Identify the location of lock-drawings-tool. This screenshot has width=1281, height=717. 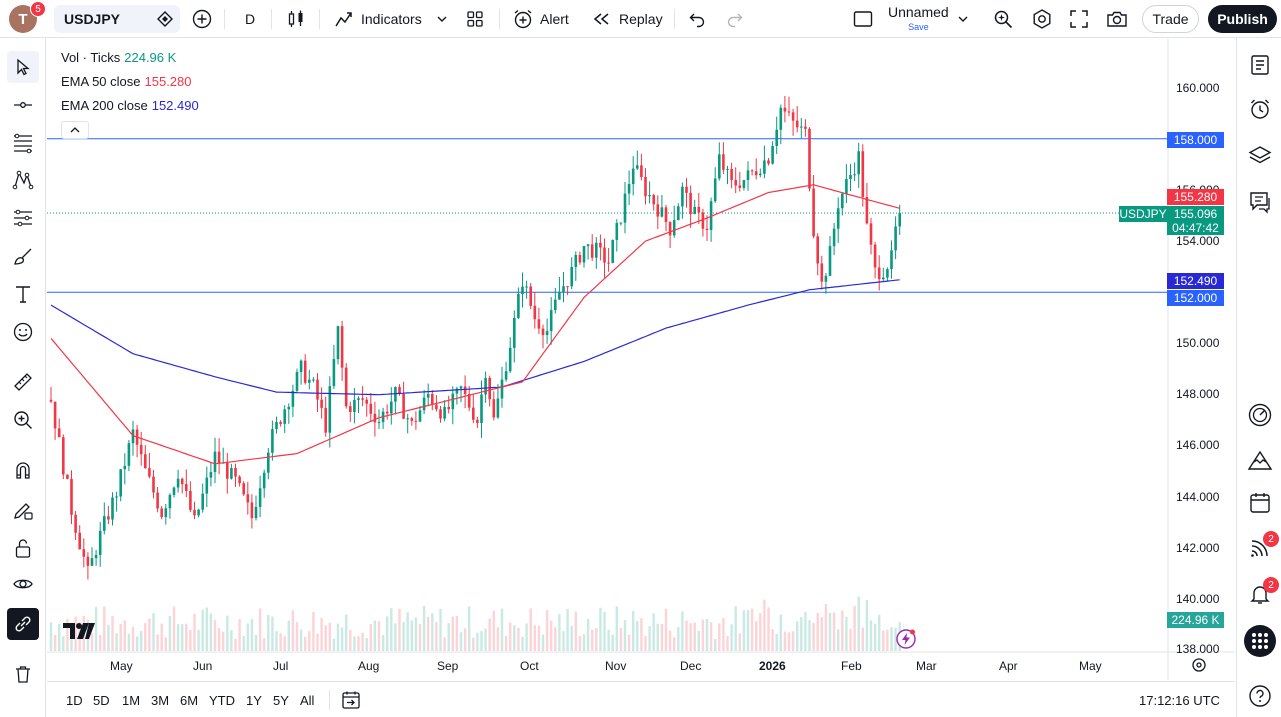
(23, 548).